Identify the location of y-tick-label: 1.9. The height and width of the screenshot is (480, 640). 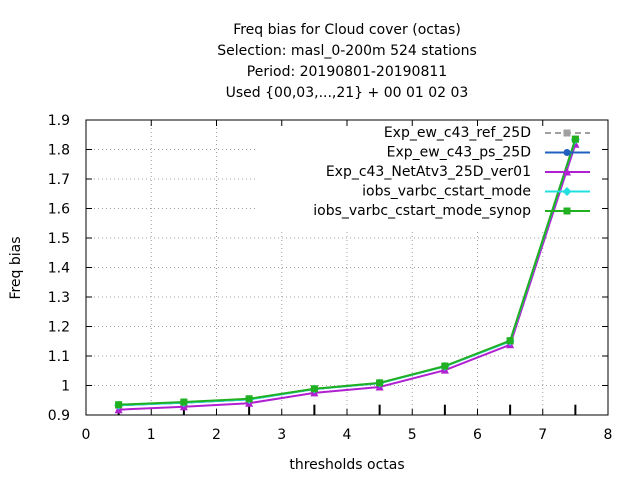
(59, 121).